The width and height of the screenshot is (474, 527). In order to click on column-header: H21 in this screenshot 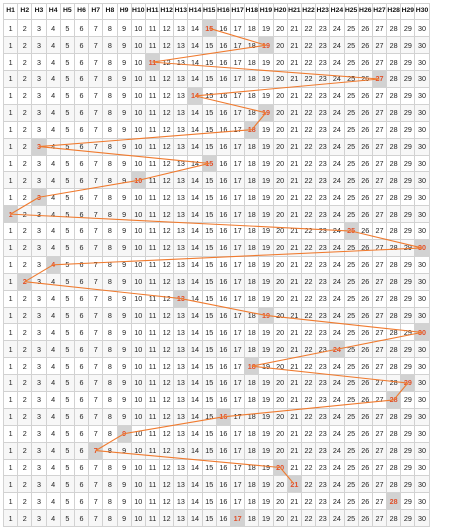, I will do `click(294, 11)`.